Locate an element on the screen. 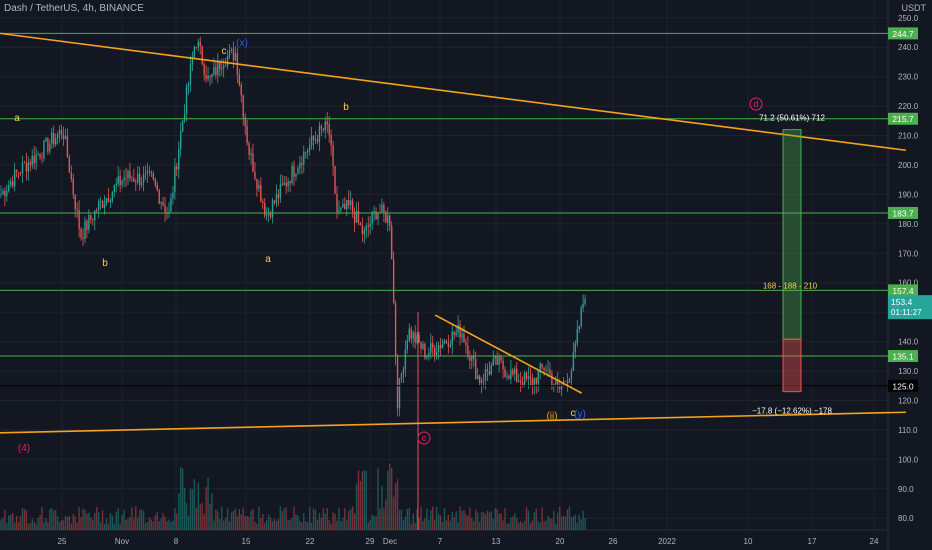 The image size is (932, 550). date-tick-label: 8 is located at coordinates (176, 541).